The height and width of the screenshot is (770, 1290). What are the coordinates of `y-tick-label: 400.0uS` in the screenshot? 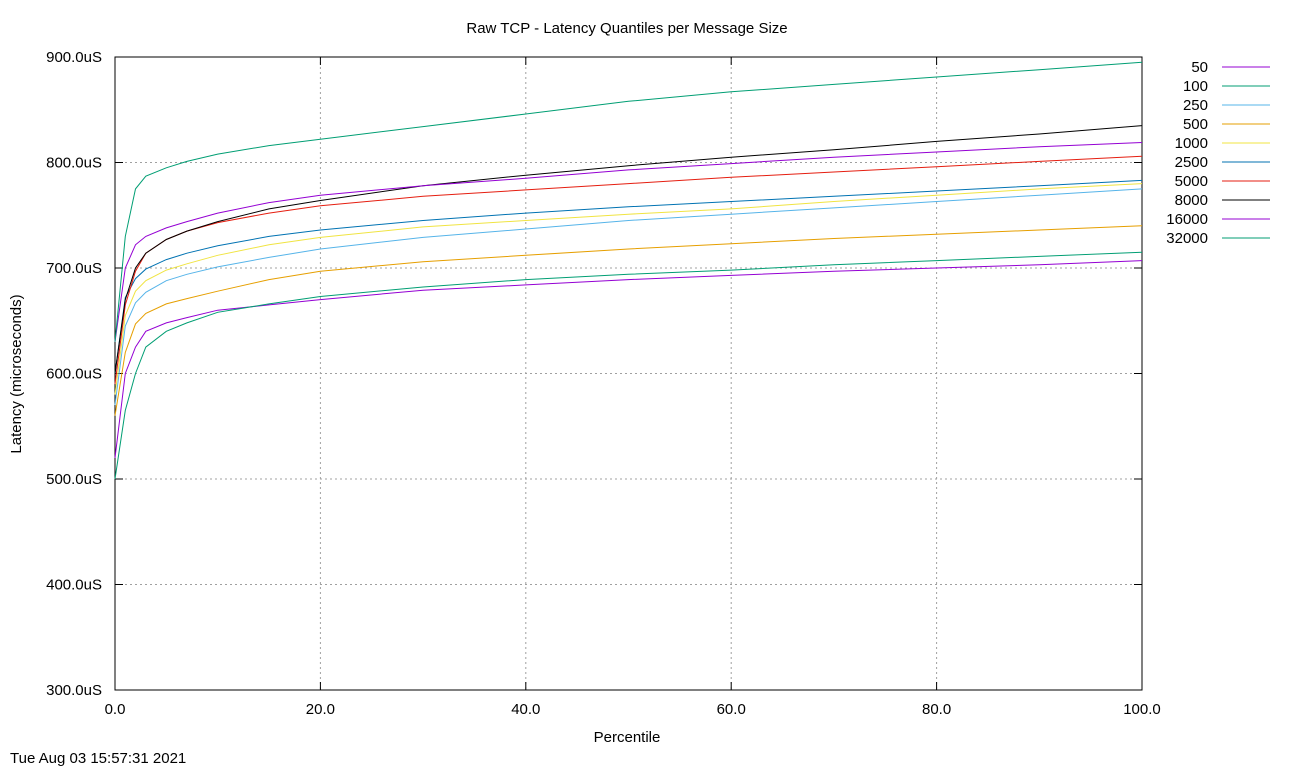 It's located at (74, 585).